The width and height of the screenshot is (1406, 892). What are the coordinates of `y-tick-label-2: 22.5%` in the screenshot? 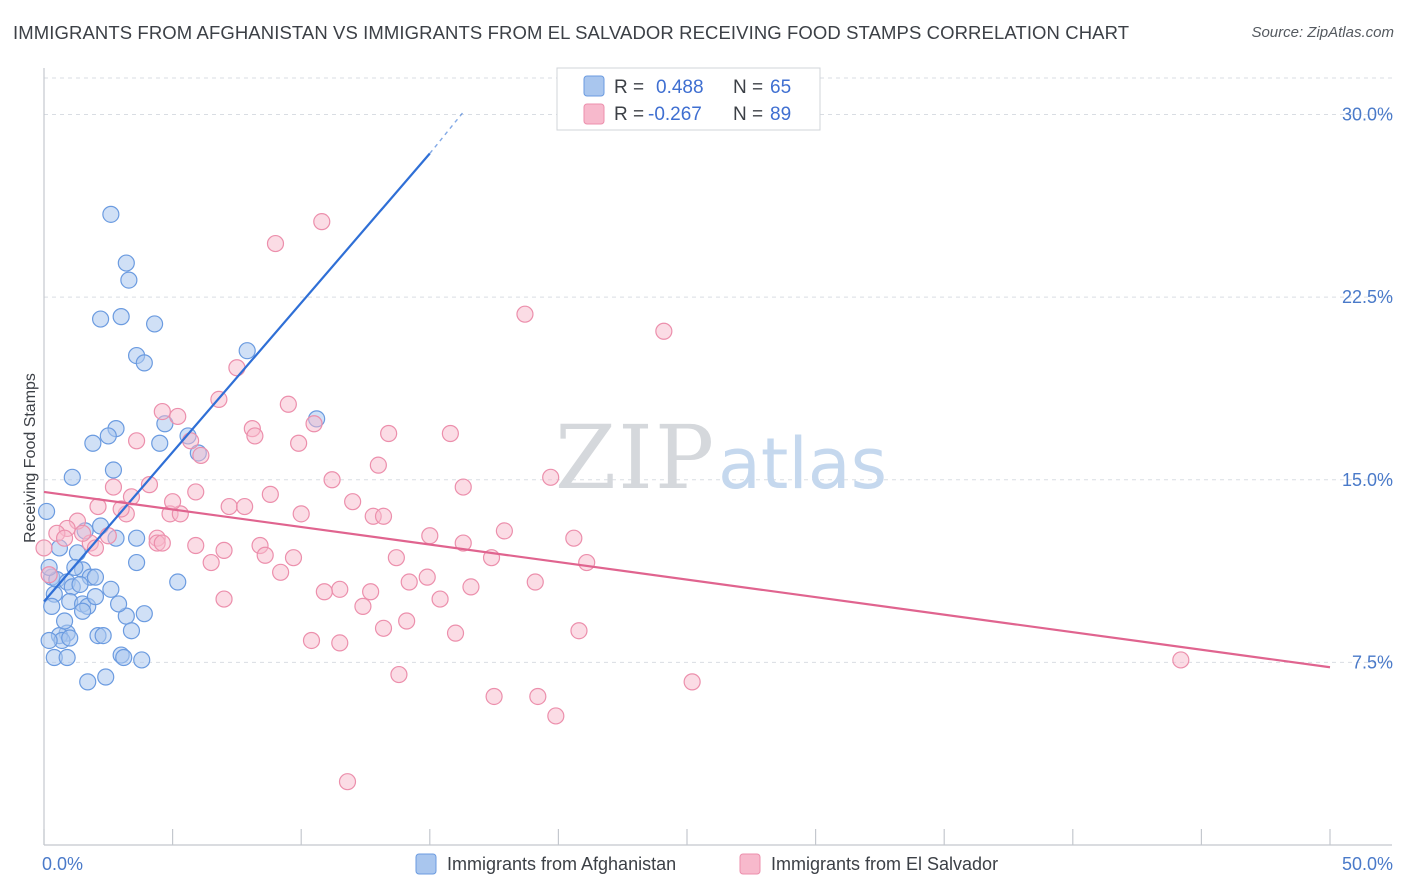 It's located at (1367, 297).